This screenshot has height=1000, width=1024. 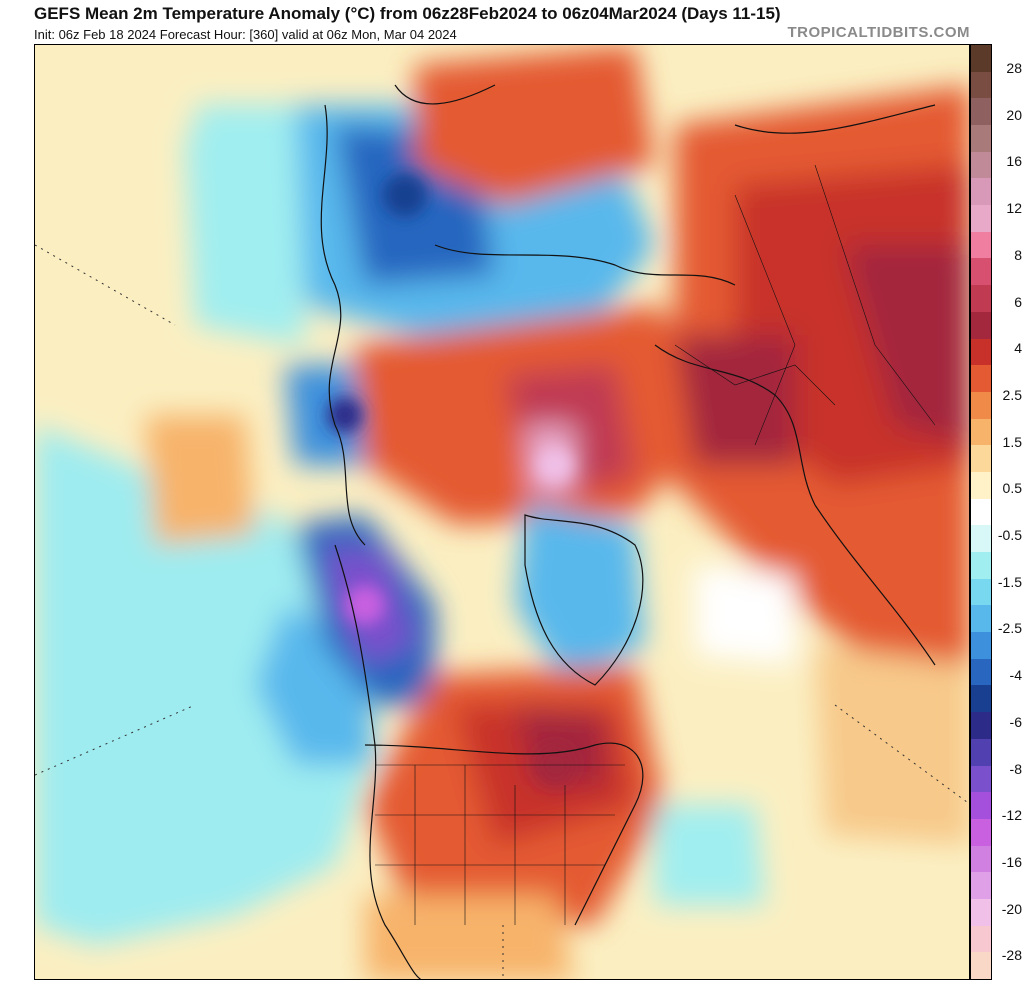 I want to click on colorbar-tick-label: -8, so click(x=1015, y=768).